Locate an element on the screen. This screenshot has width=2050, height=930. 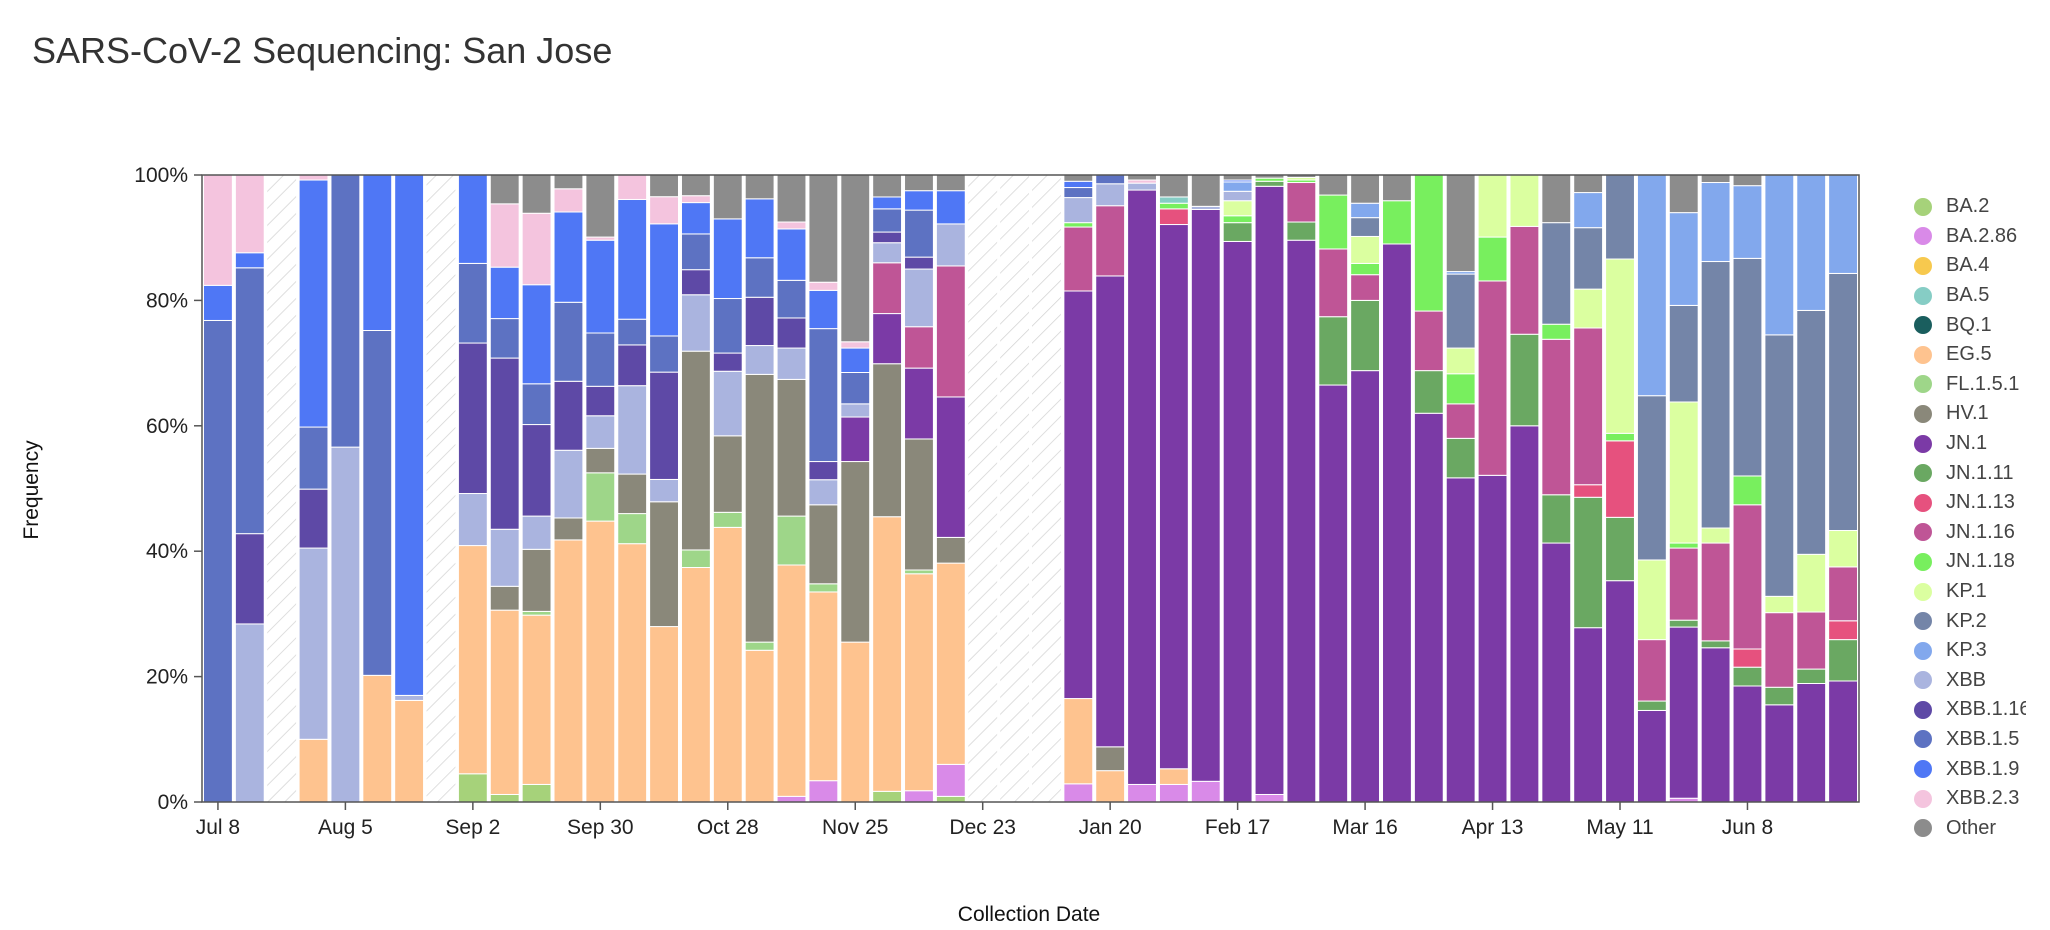
bar-segment: Aug 12 — XBB.1.9: 24.8% is located at coordinates (377, 252).